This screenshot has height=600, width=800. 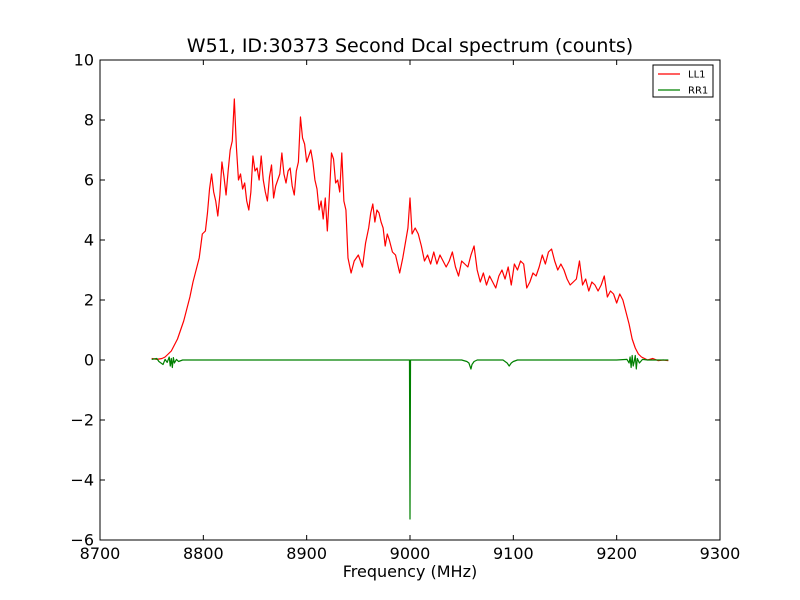 I want to click on y-tick-label: 8, so click(x=89, y=120).